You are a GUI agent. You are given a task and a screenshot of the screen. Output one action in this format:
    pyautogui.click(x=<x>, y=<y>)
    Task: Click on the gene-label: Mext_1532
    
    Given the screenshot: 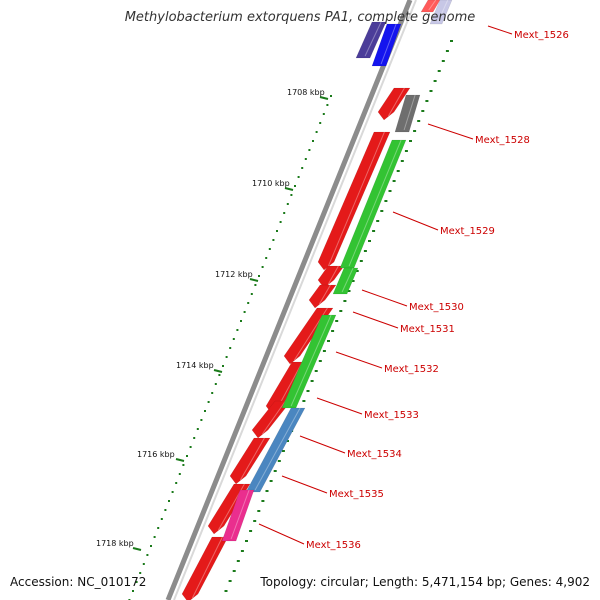 What is the action you would take?
    pyautogui.click(x=411, y=369)
    